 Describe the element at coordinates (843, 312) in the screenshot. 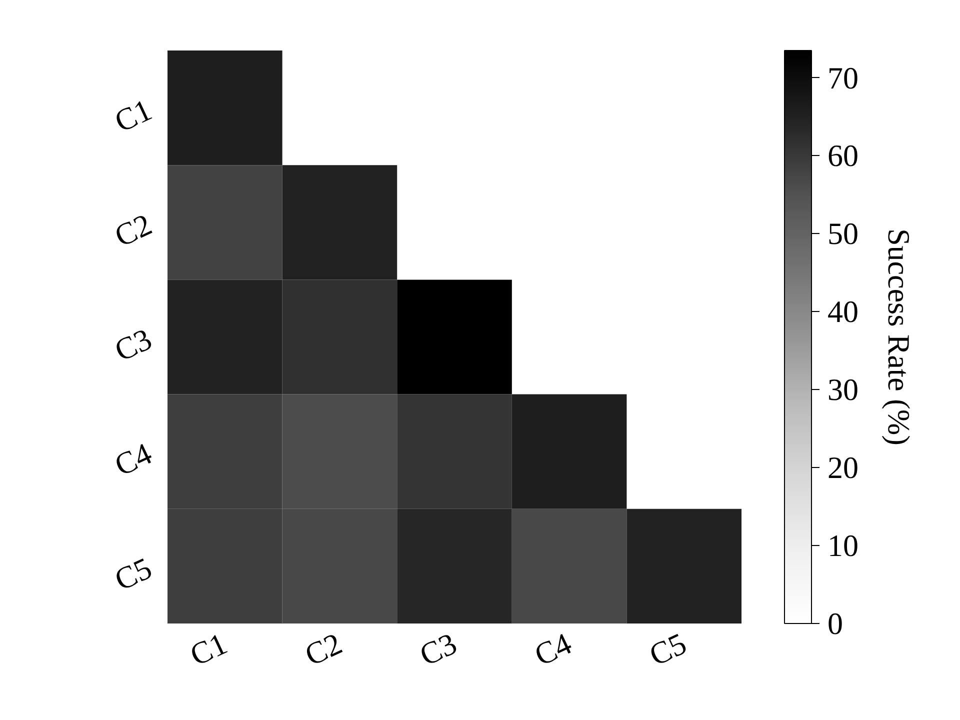

I see `color-bar-label: 40` at that location.